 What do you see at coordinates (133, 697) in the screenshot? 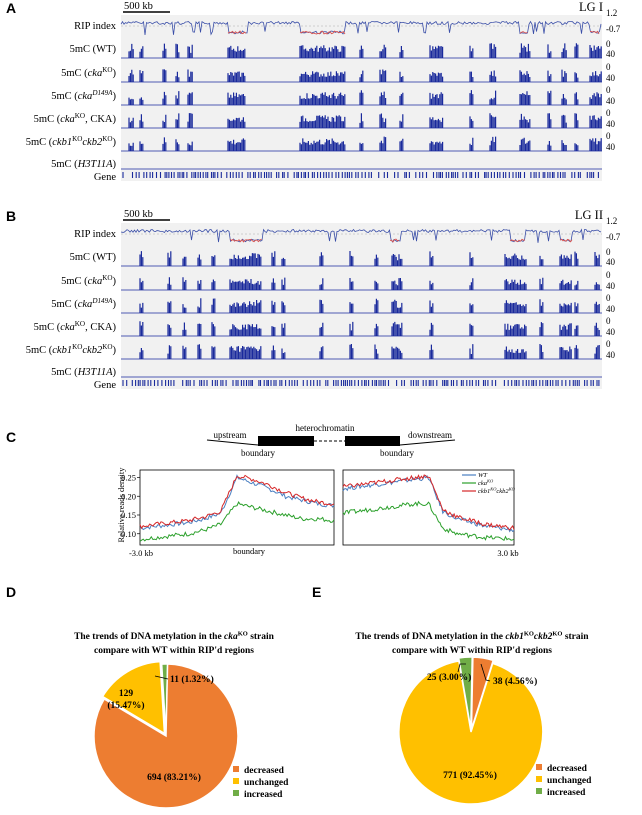
I see `pie-slice-D-unchanged` at bounding box center [133, 697].